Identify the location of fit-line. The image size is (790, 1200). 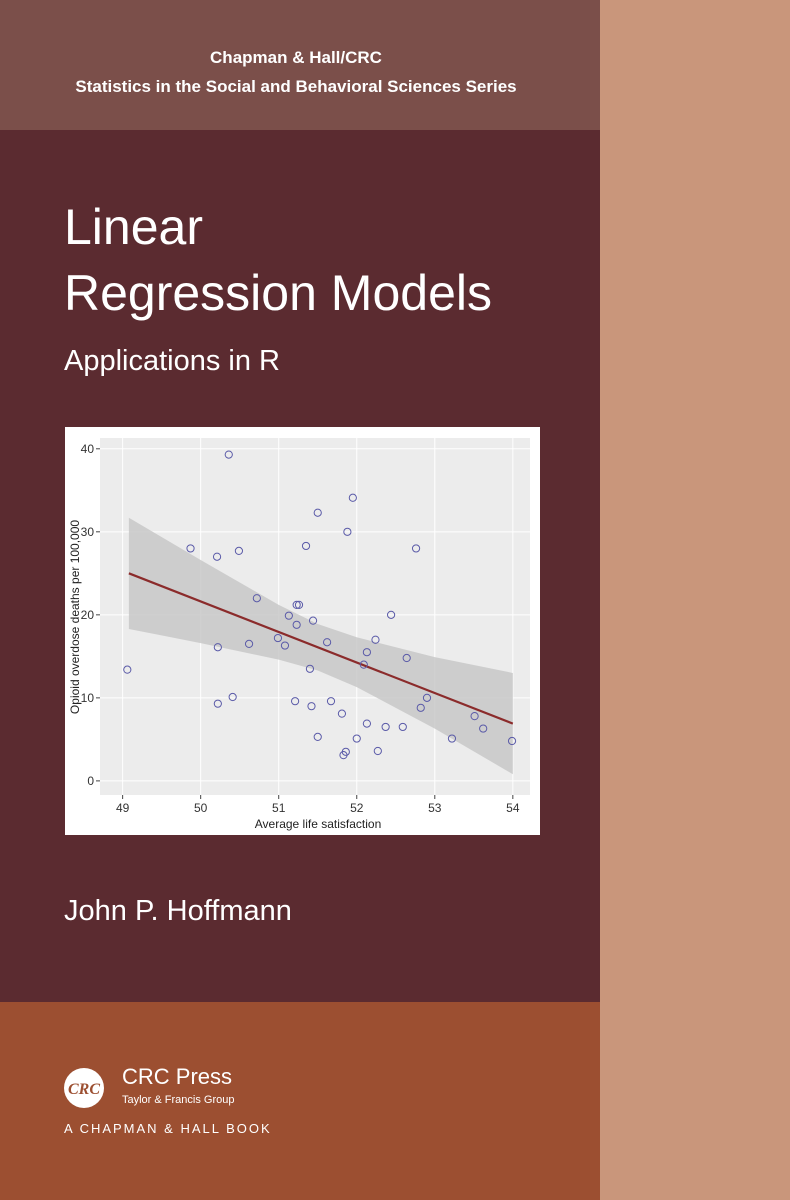
(321, 648).